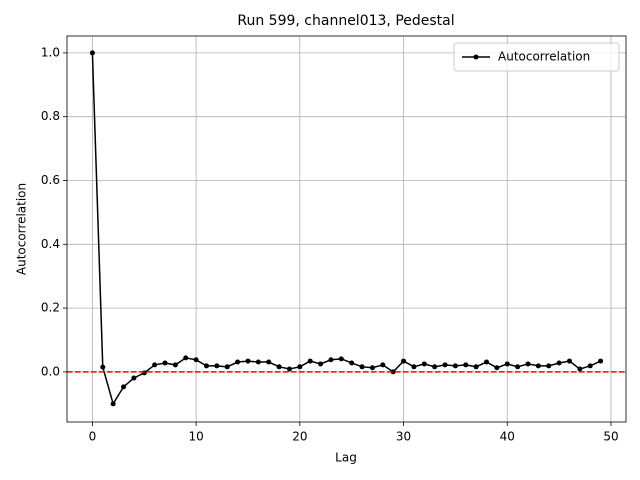 The image size is (640, 480). I want to click on legend-box, so click(536, 57).